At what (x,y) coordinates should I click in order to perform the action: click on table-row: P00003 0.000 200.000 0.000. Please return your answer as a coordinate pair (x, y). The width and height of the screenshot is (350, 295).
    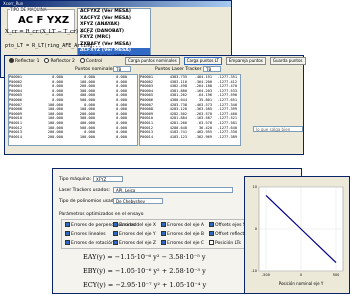
    Looking at the image, I should click on (73, 86).